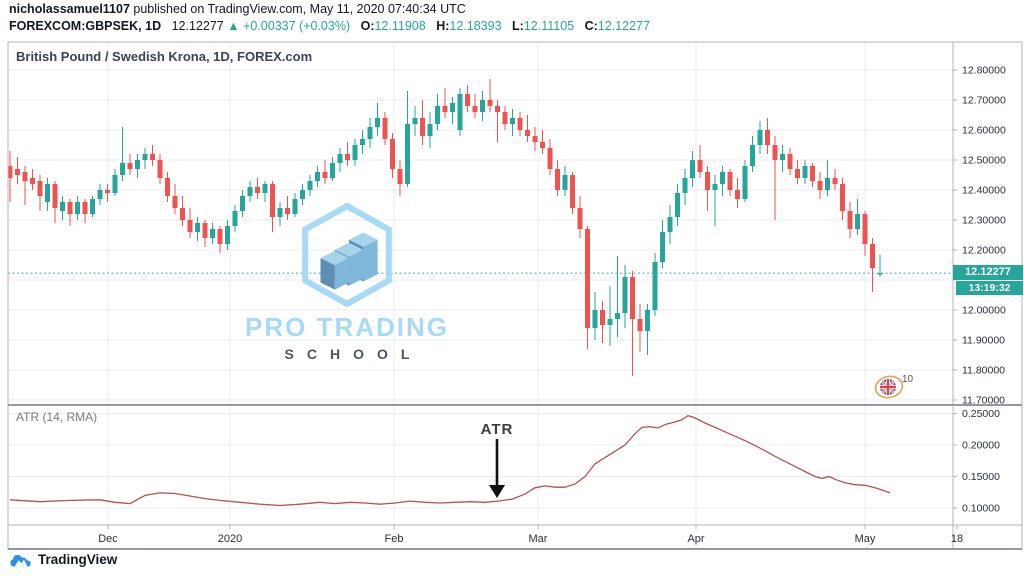  Describe the element at coordinates (984, 191) in the screenshot. I see `price-axis-label: 12.40000` at that location.